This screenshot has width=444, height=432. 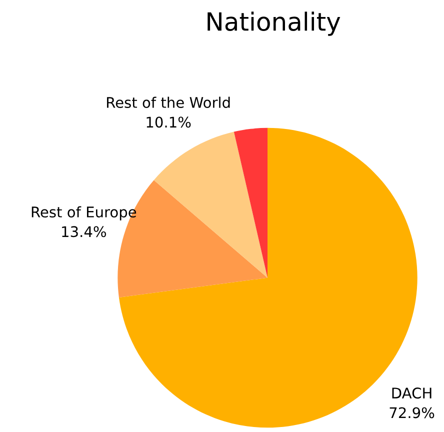 What do you see at coordinates (412, 393) in the screenshot?
I see `slice-label: DACH` at bounding box center [412, 393].